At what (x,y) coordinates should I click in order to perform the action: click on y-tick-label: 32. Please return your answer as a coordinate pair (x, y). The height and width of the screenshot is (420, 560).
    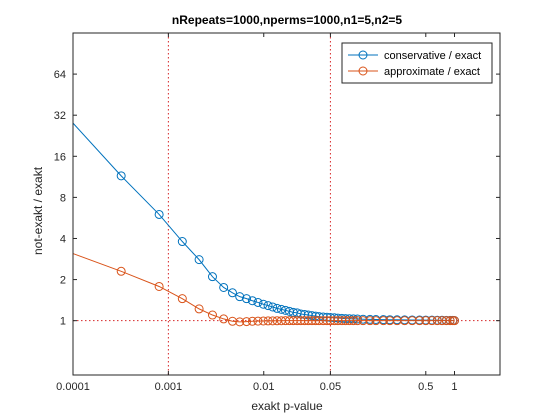
    Looking at the image, I should click on (60, 116).